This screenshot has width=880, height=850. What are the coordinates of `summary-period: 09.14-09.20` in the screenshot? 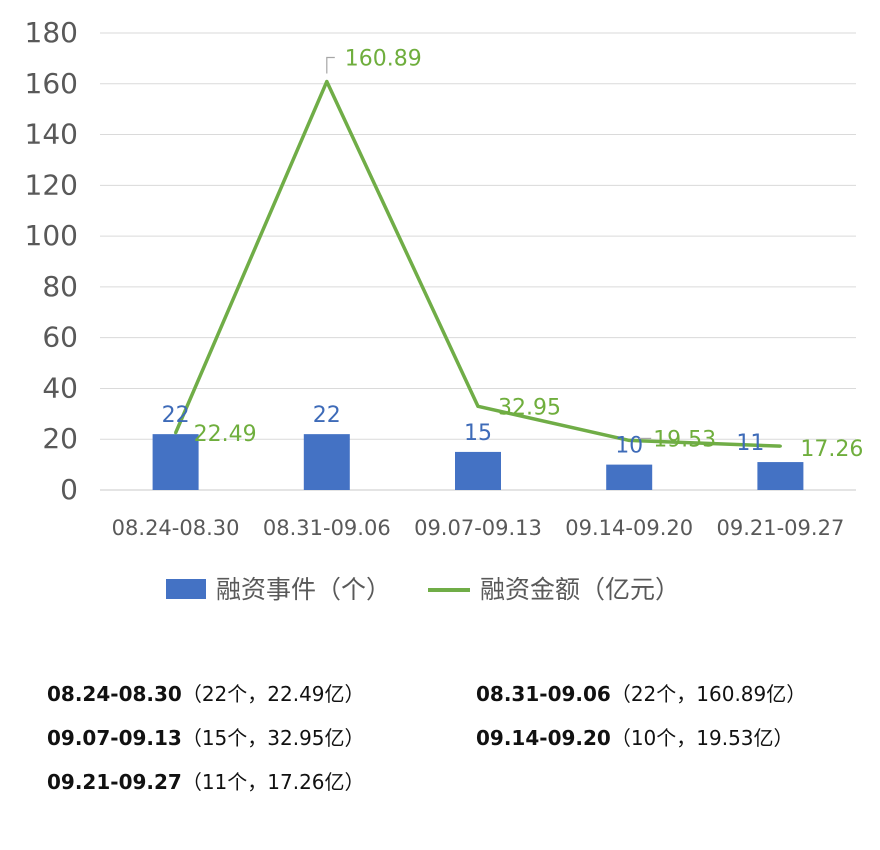 It's located at (543, 738).